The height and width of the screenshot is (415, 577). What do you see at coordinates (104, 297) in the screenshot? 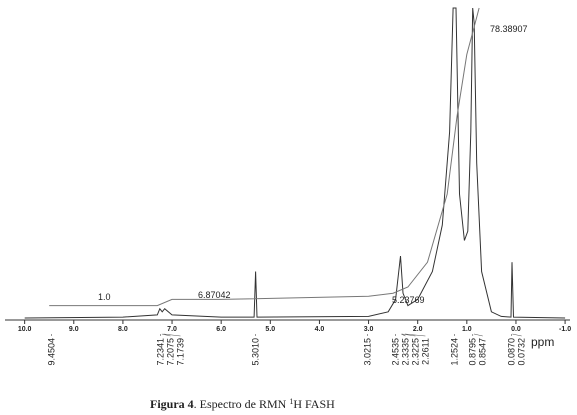
I see `integral-label: 1.0` at bounding box center [104, 297].